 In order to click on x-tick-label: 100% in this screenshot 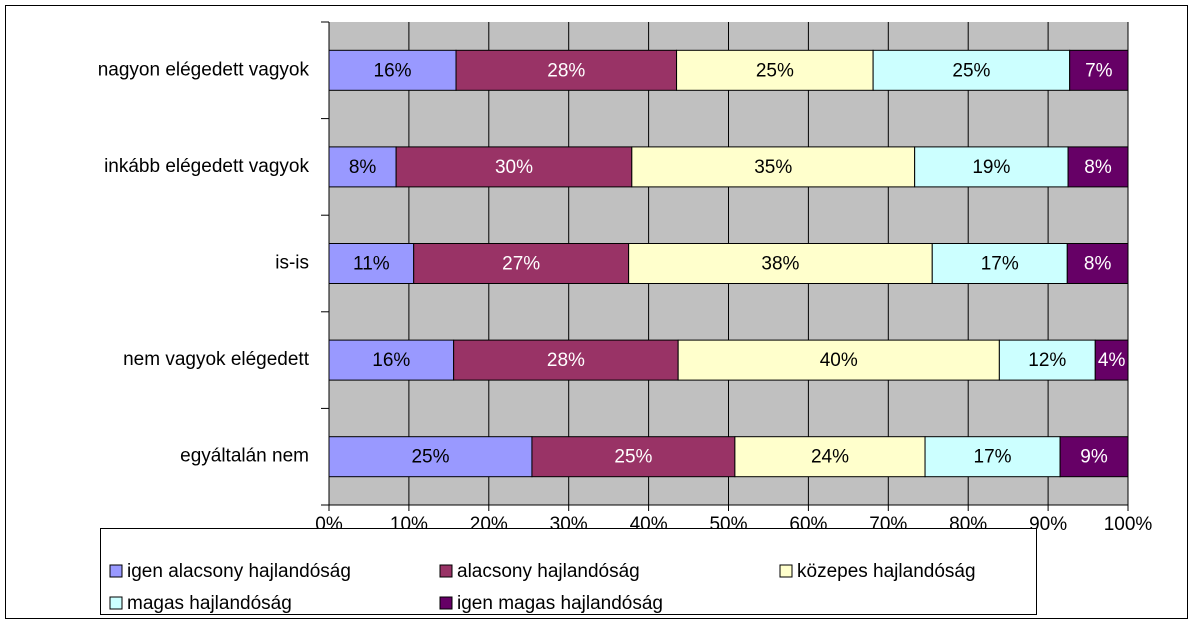, I will do `click(1128, 524)`.